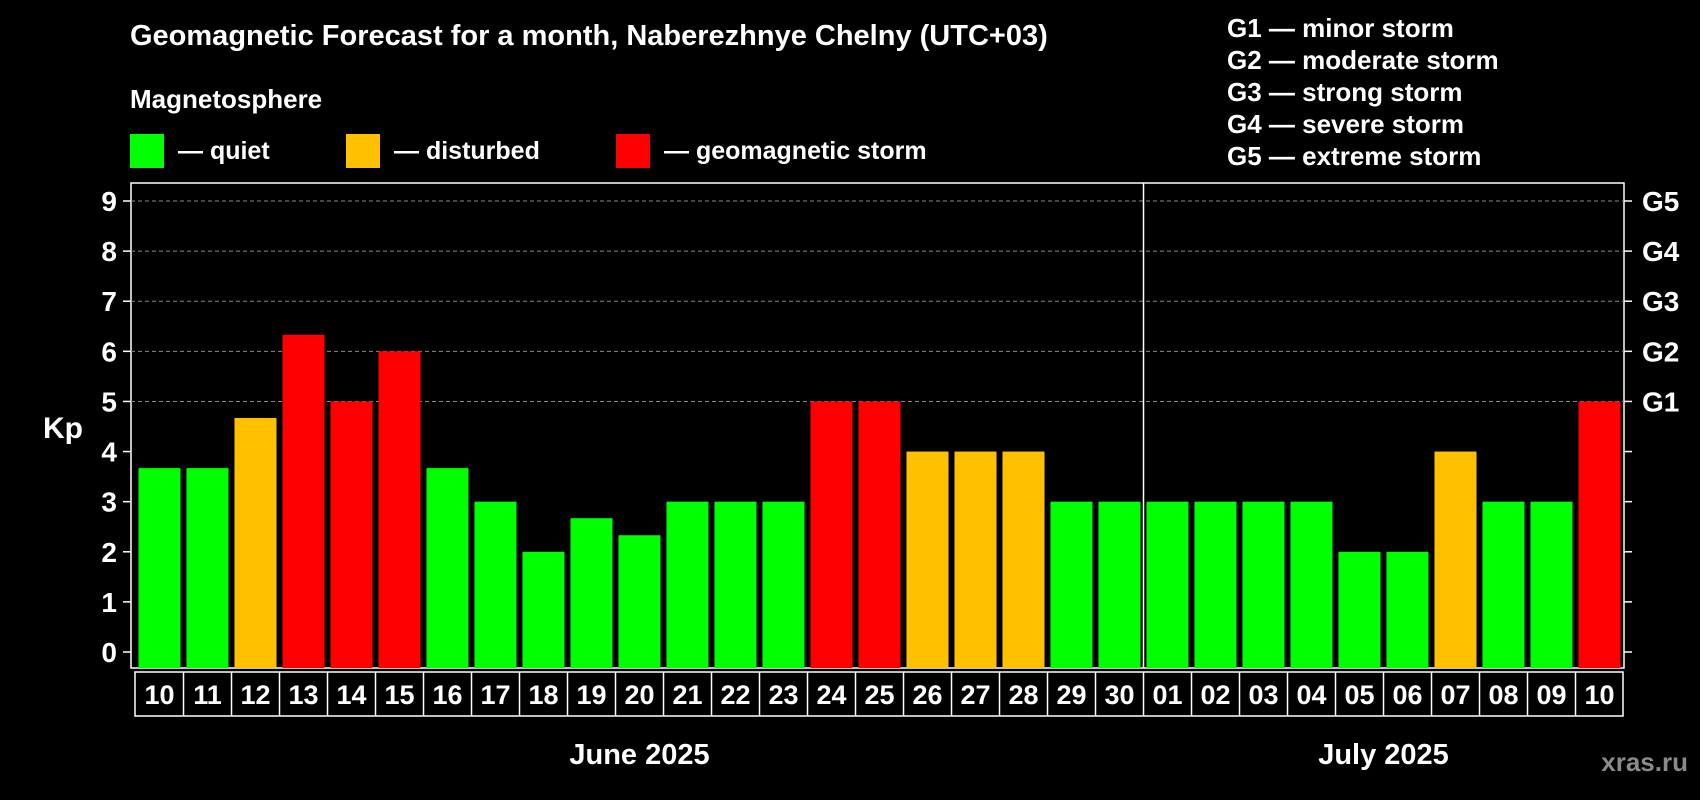 The height and width of the screenshot is (800, 1700). Describe the element at coordinates (1363, 60) in the screenshot. I see `storm-scale-g2: G2 — moderate storm` at that location.